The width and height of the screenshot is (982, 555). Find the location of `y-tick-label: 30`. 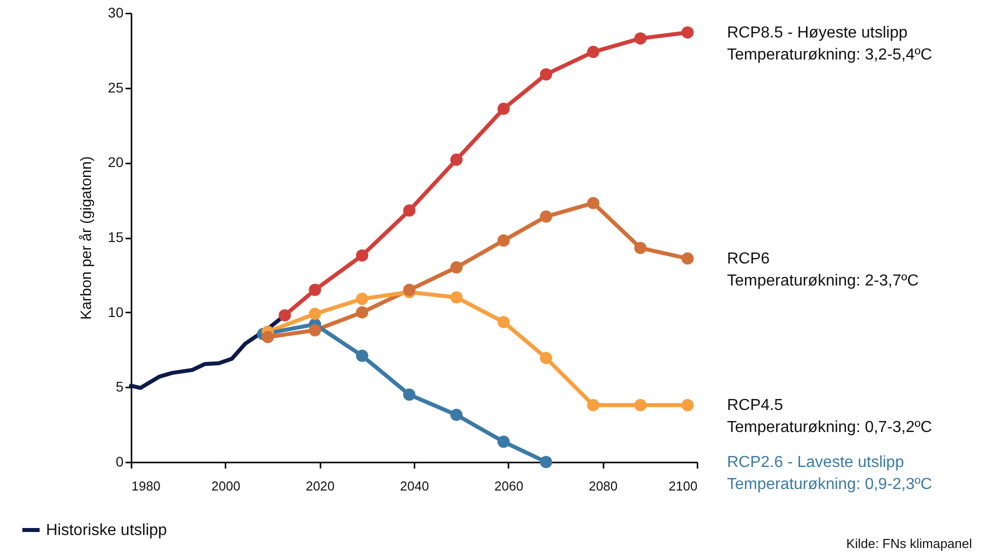

y-tick-label: 30 is located at coordinates (116, 12).